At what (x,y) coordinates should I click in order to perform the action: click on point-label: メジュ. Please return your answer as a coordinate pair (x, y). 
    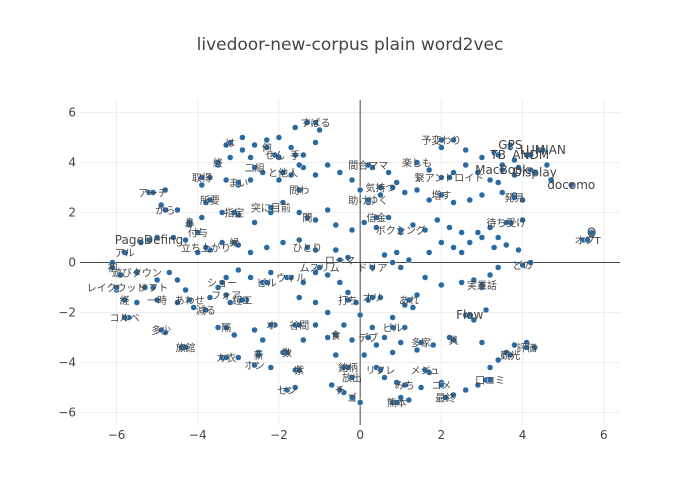
    Looking at the image, I should click on (424, 371).